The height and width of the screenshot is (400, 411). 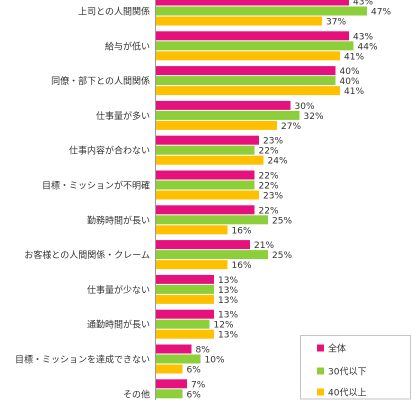 What do you see at coordinates (320, 392) in the screenshot?
I see `legend-swatch-40s-and-over` at bounding box center [320, 392].